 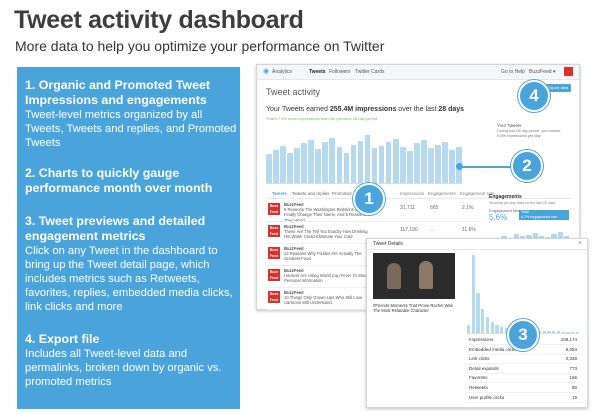 I want to click on callout-badge-4: 4, so click(x=534, y=96).